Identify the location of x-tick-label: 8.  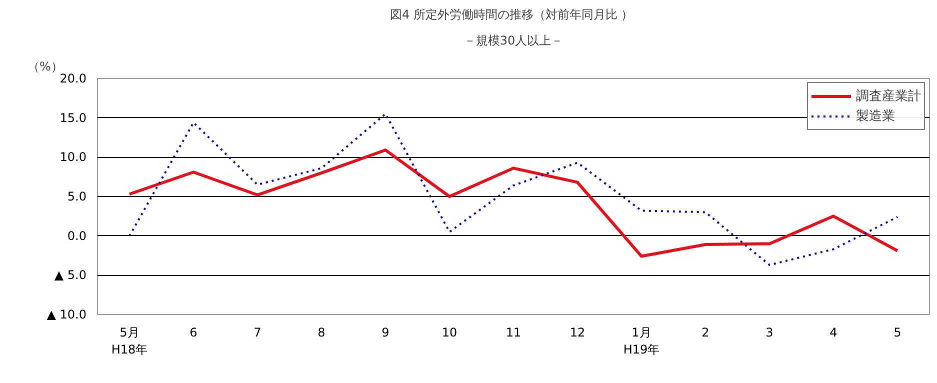
(322, 333).